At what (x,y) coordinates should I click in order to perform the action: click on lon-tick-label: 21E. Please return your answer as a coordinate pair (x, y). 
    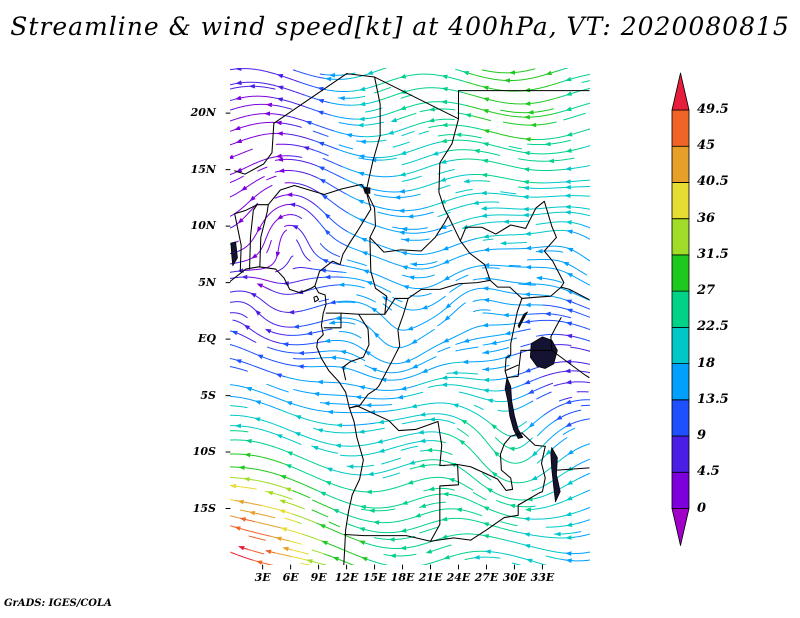
    Looking at the image, I should click on (430, 577).